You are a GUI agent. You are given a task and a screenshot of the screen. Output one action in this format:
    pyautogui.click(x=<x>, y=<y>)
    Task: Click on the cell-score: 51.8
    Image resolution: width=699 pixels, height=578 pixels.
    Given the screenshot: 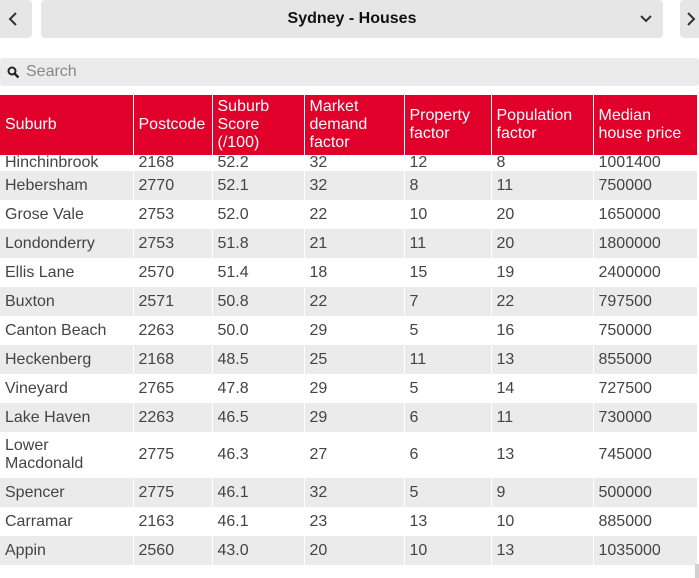 What is the action you would take?
    pyautogui.click(x=258, y=243)
    